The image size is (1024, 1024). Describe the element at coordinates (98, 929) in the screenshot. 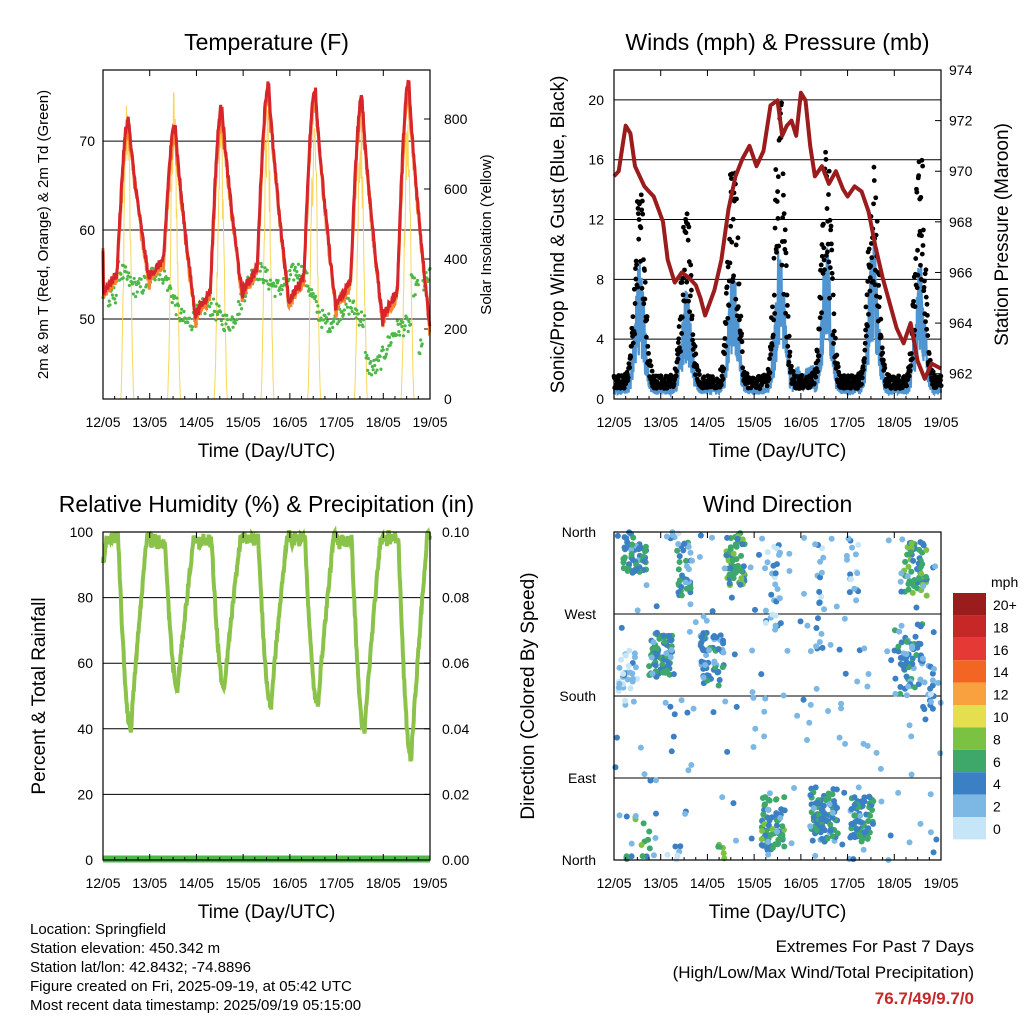

I see `location-text: Location: Springfield` at that location.